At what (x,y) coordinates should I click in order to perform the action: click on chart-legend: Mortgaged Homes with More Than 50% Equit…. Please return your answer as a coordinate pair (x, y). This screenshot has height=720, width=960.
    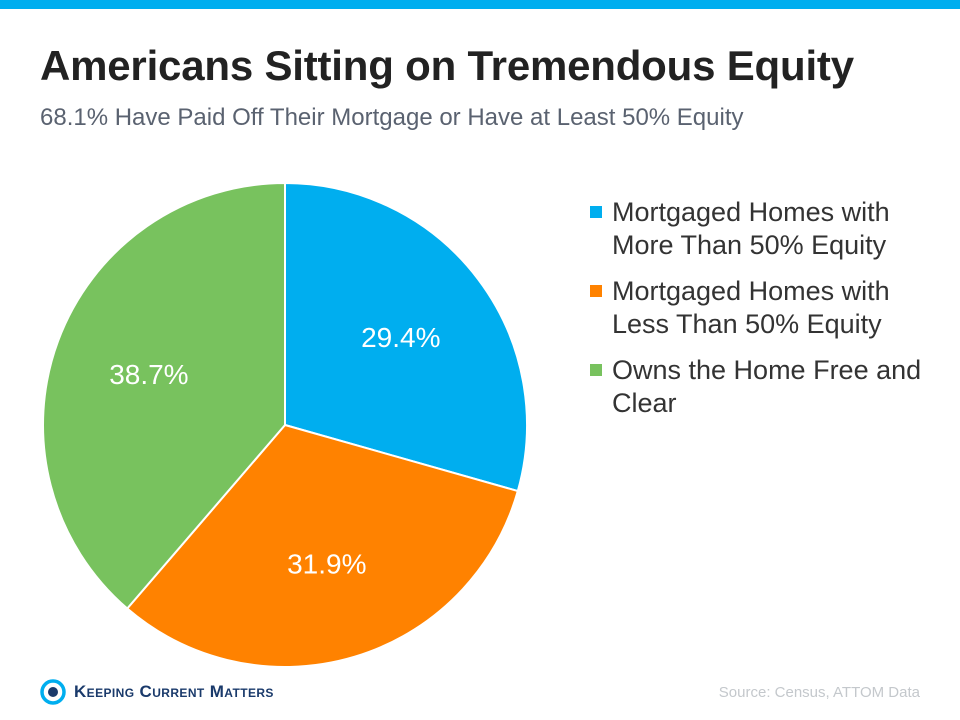
    Looking at the image, I should click on (760, 314).